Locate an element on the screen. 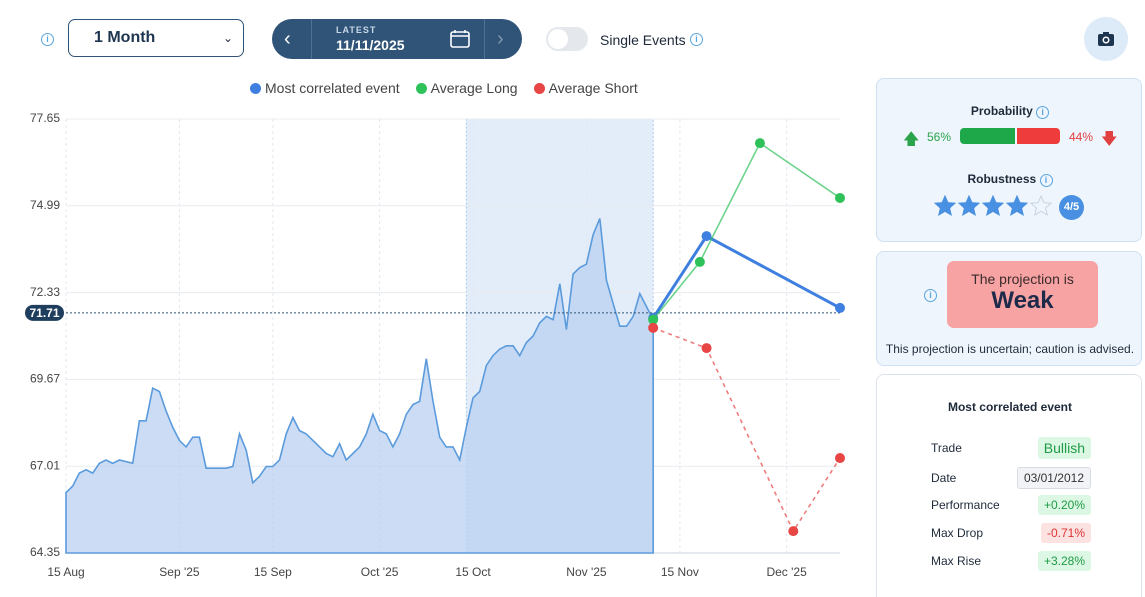 The height and width of the screenshot is (597, 1145). y-tick-label: 67.01 is located at coordinates (45, 465).